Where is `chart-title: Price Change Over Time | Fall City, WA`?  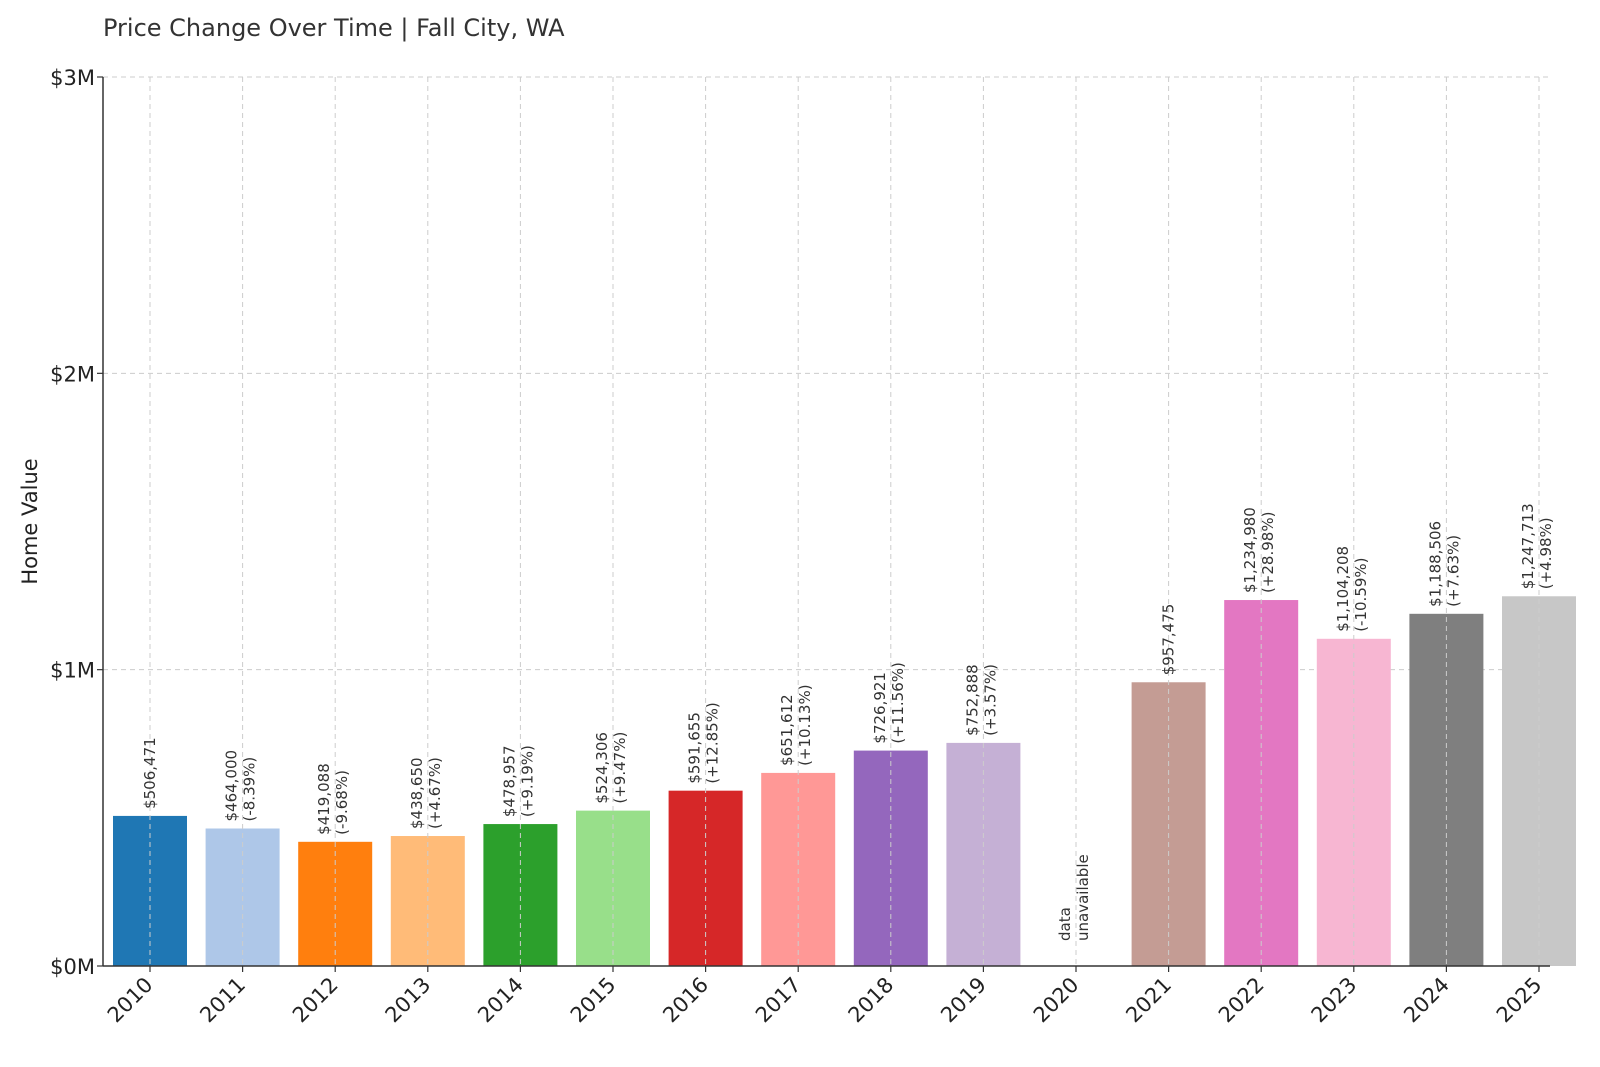
chart-title: Price Change Over Time | Fall City, WA is located at coordinates (334, 28).